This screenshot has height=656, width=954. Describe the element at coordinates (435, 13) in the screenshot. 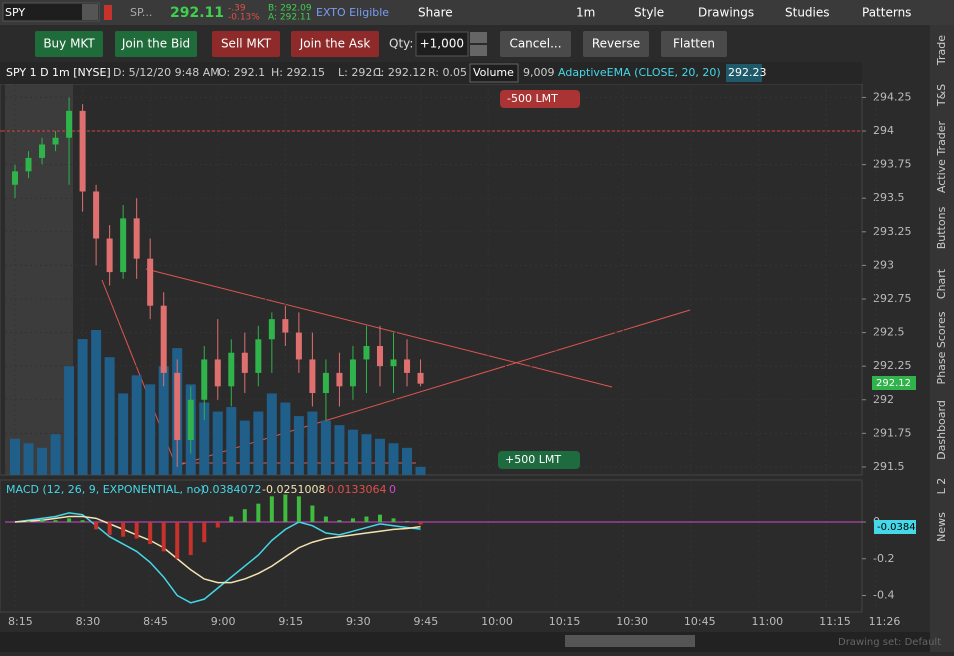

I see `toolbar-button: Share` at that location.